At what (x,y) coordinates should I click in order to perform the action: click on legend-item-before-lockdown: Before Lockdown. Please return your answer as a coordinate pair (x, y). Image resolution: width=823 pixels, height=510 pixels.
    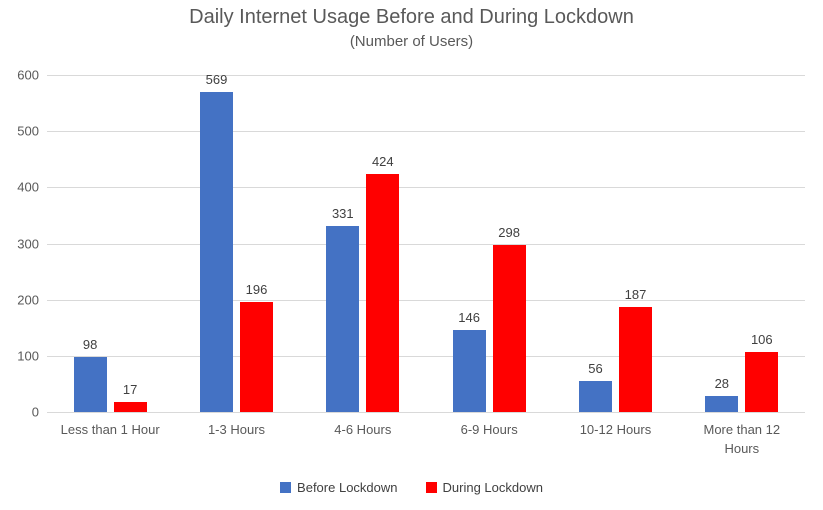
    Looking at the image, I should click on (339, 487).